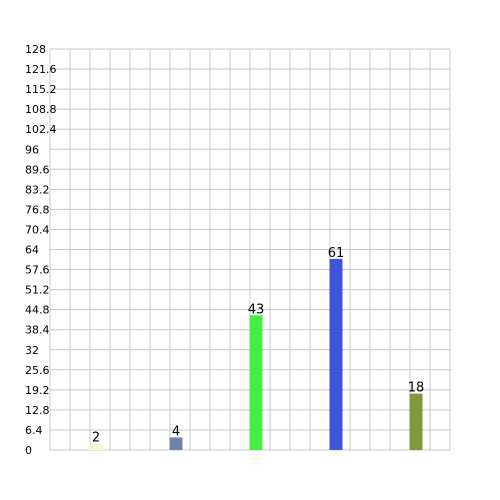 The width and height of the screenshot is (500, 500). What do you see at coordinates (37, 209) in the screenshot?
I see `y-tick-label: 76.8` at bounding box center [37, 209].